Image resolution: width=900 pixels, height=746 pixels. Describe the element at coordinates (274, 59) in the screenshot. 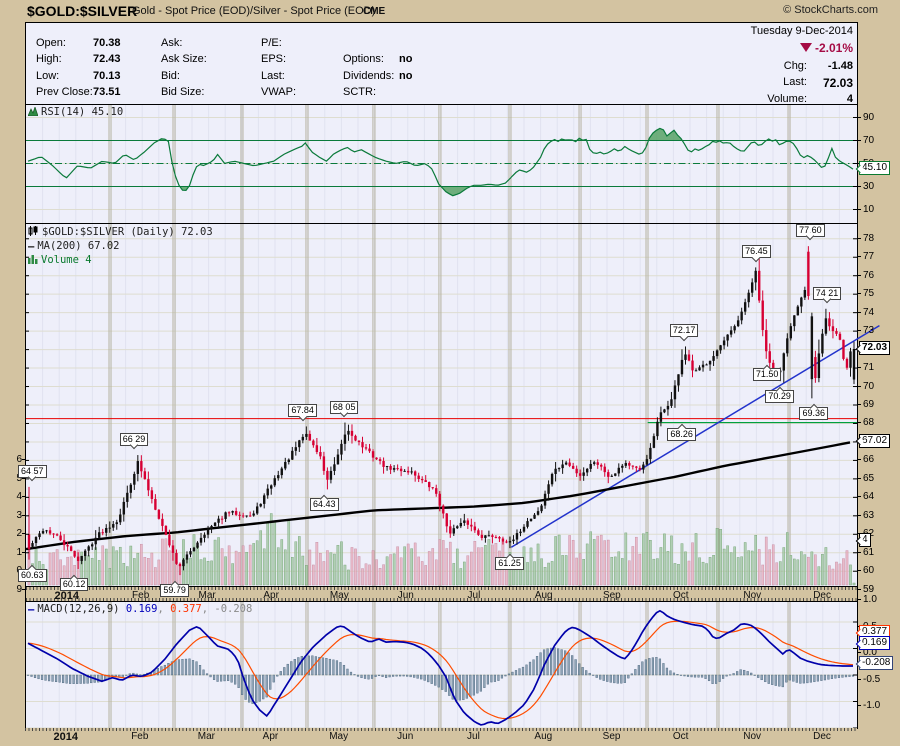

I see `eps-label: EPS:` at that location.